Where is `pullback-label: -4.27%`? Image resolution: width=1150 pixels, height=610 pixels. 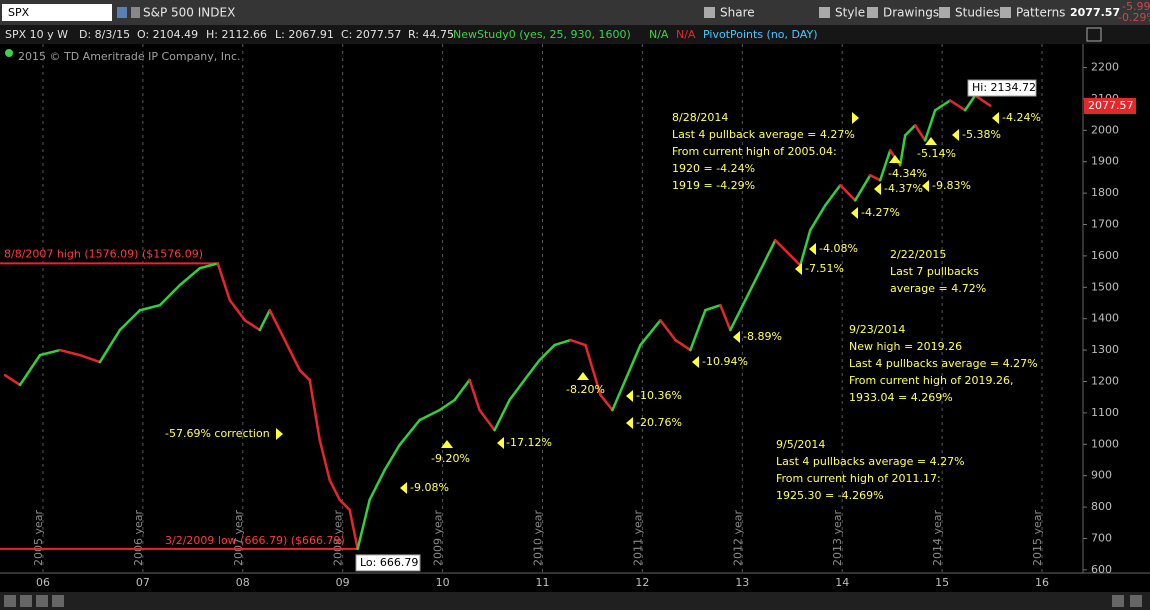 pullback-label: -4.27% is located at coordinates (880, 212).